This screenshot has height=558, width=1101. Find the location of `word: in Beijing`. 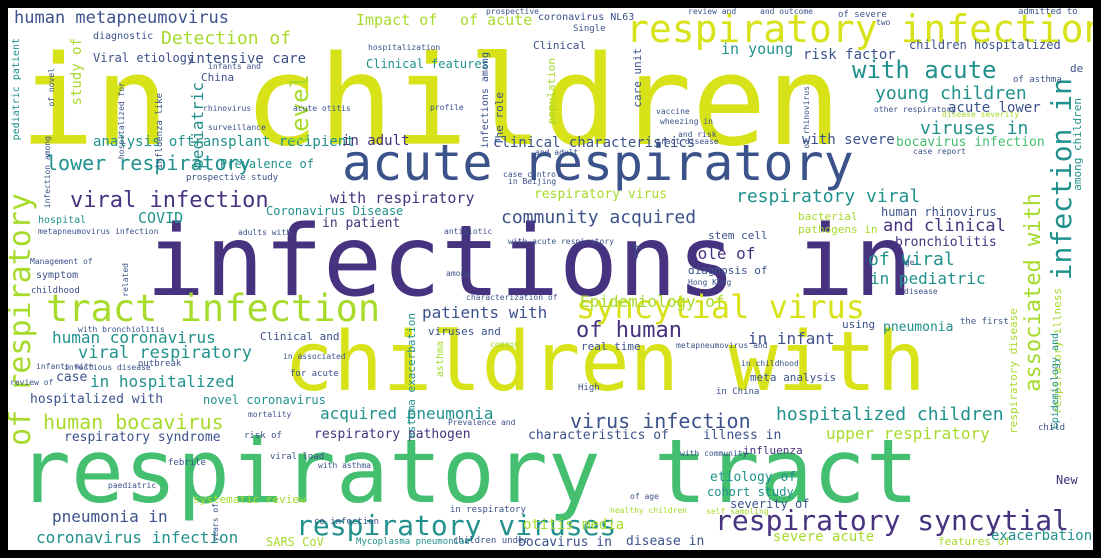

word: in Beijing is located at coordinates (532, 181).